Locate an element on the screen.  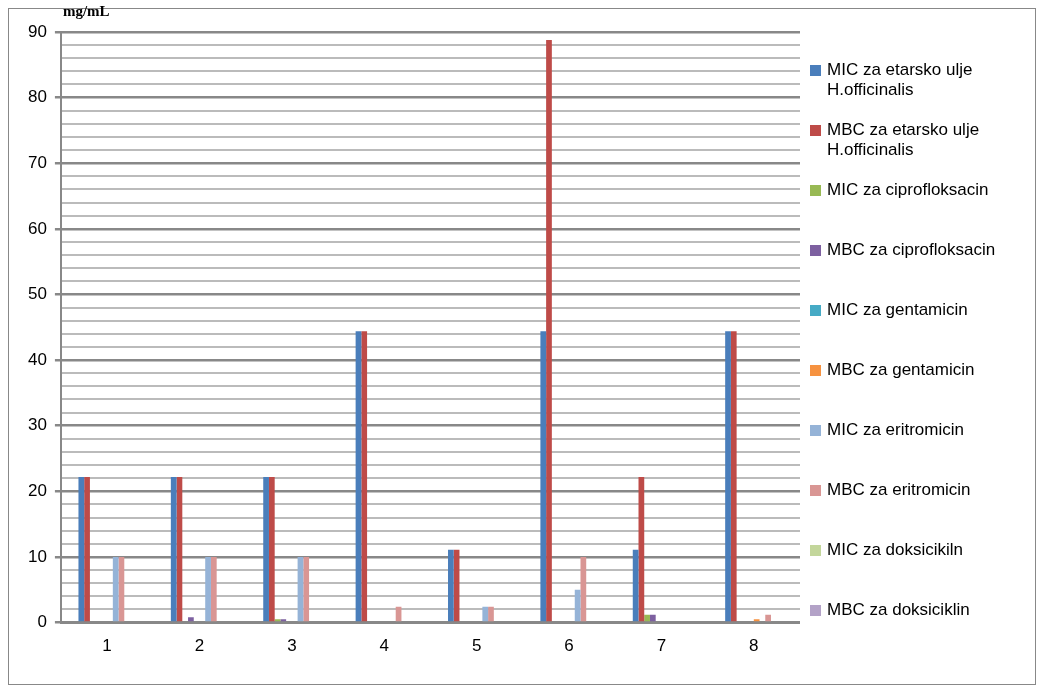
legend-label: MBC za doksiciklin is located at coordinates (898, 610).